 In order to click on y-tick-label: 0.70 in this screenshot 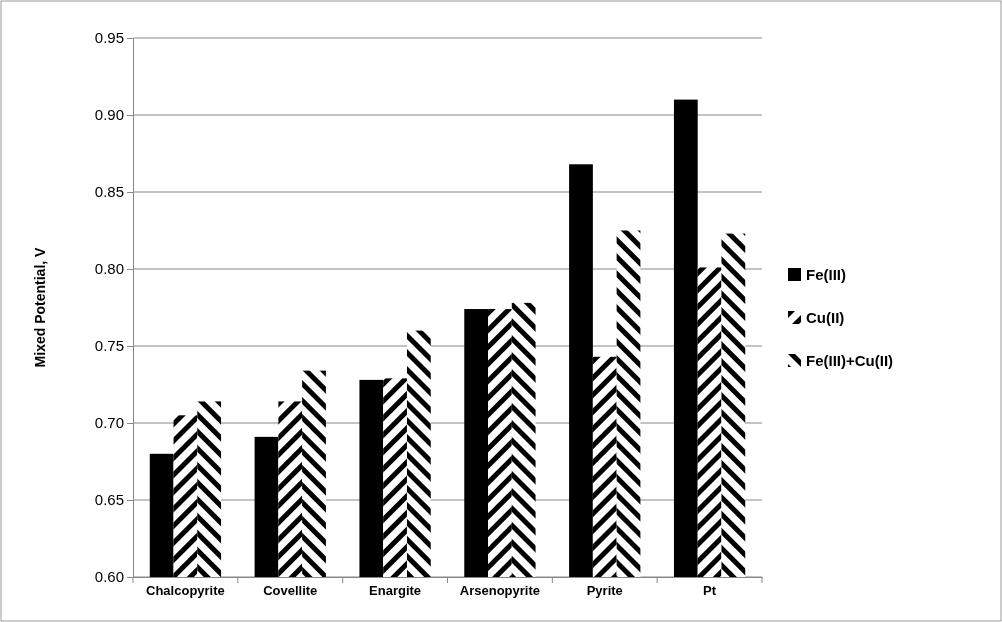, I will do `click(109, 423)`.